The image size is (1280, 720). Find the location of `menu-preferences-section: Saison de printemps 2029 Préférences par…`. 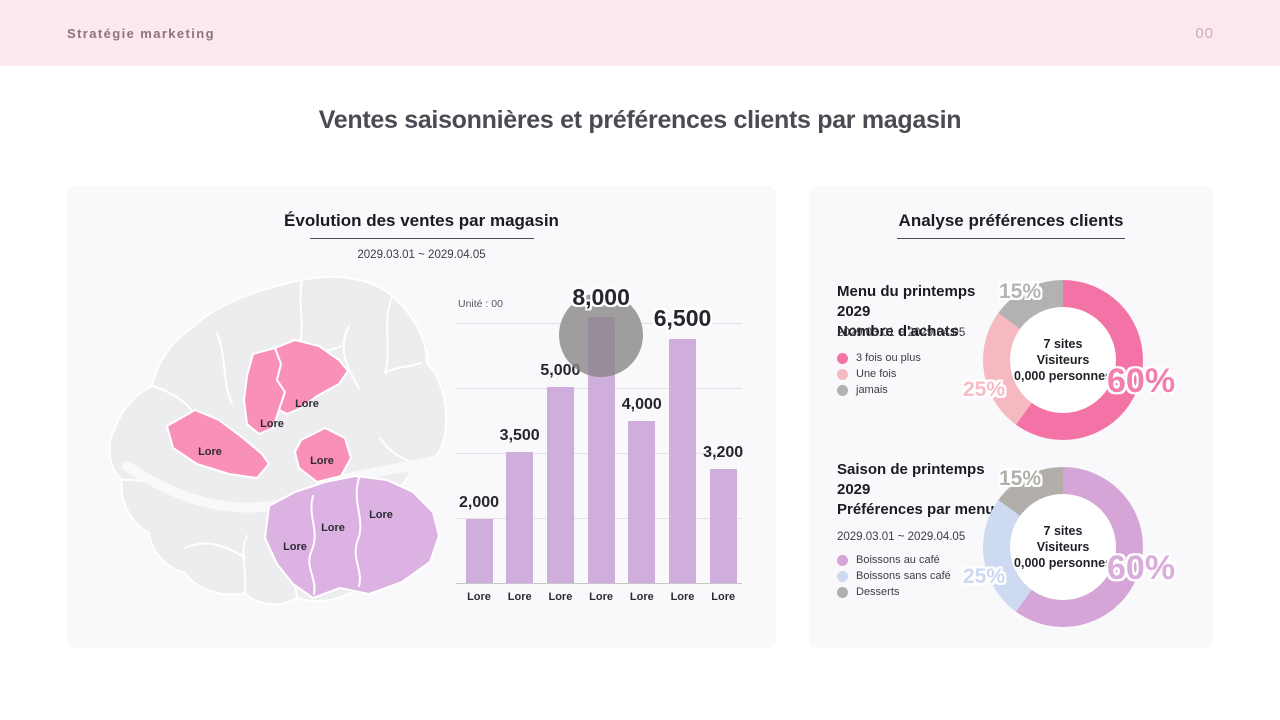

menu-preferences-section: Saison de printemps 2029 Préférences par… is located at coordinates (1011, 549).